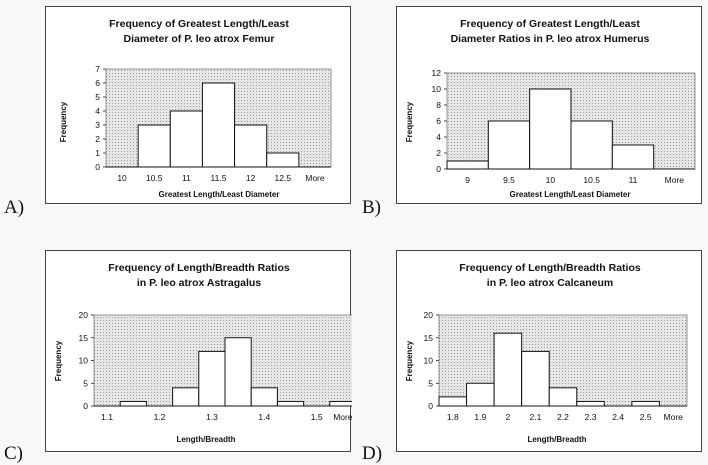  Describe the element at coordinates (509, 180) in the screenshot. I see `x-tick-label: 9.5` at that location.